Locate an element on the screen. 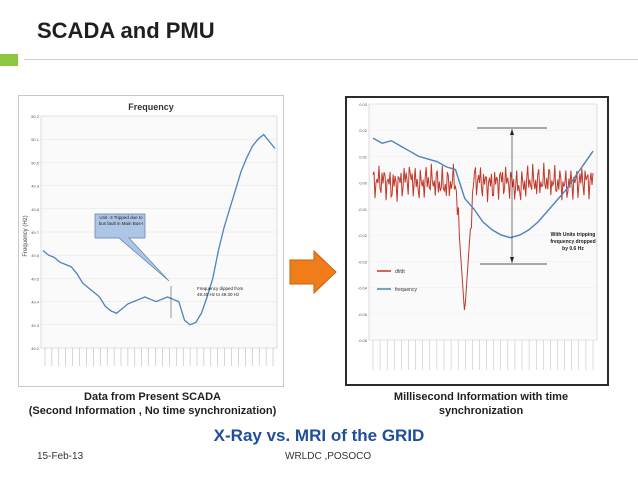 The height and width of the screenshot is (479, 638). scada-ylabel: Frequency (Hz) is located at coordinates (26, 235).